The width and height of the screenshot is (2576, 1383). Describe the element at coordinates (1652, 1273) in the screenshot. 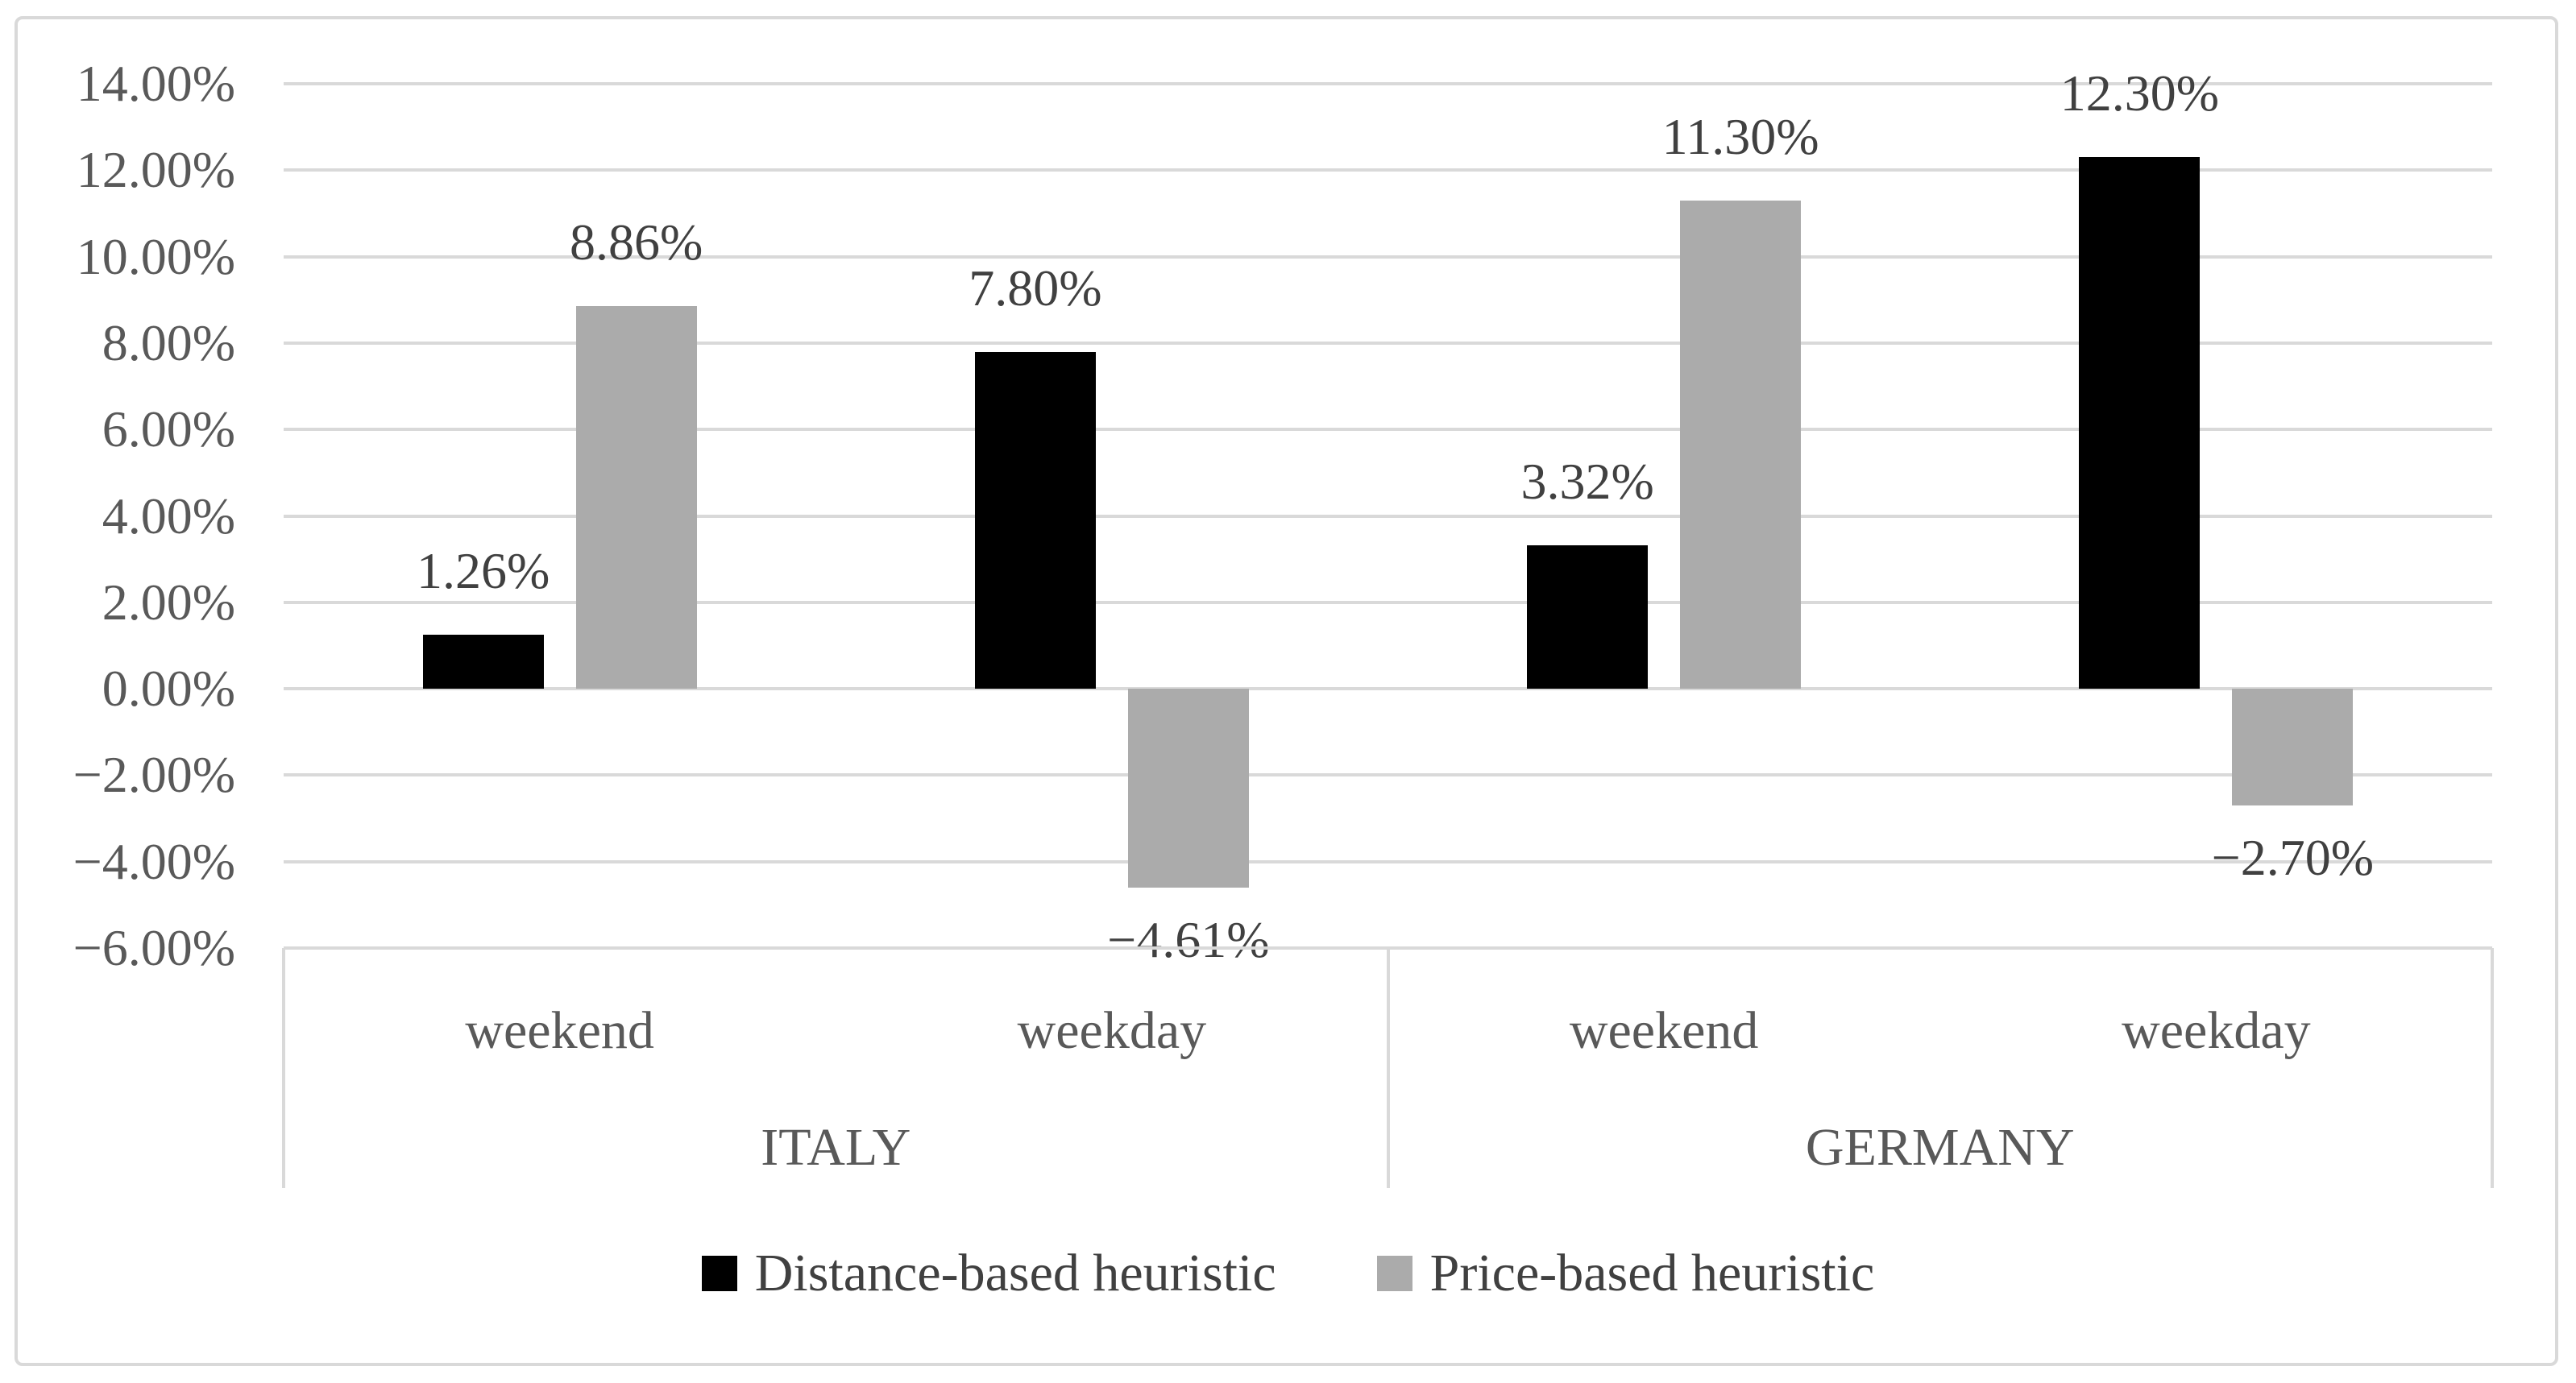

I see `legend-label: Price-based heuristic` at that location.